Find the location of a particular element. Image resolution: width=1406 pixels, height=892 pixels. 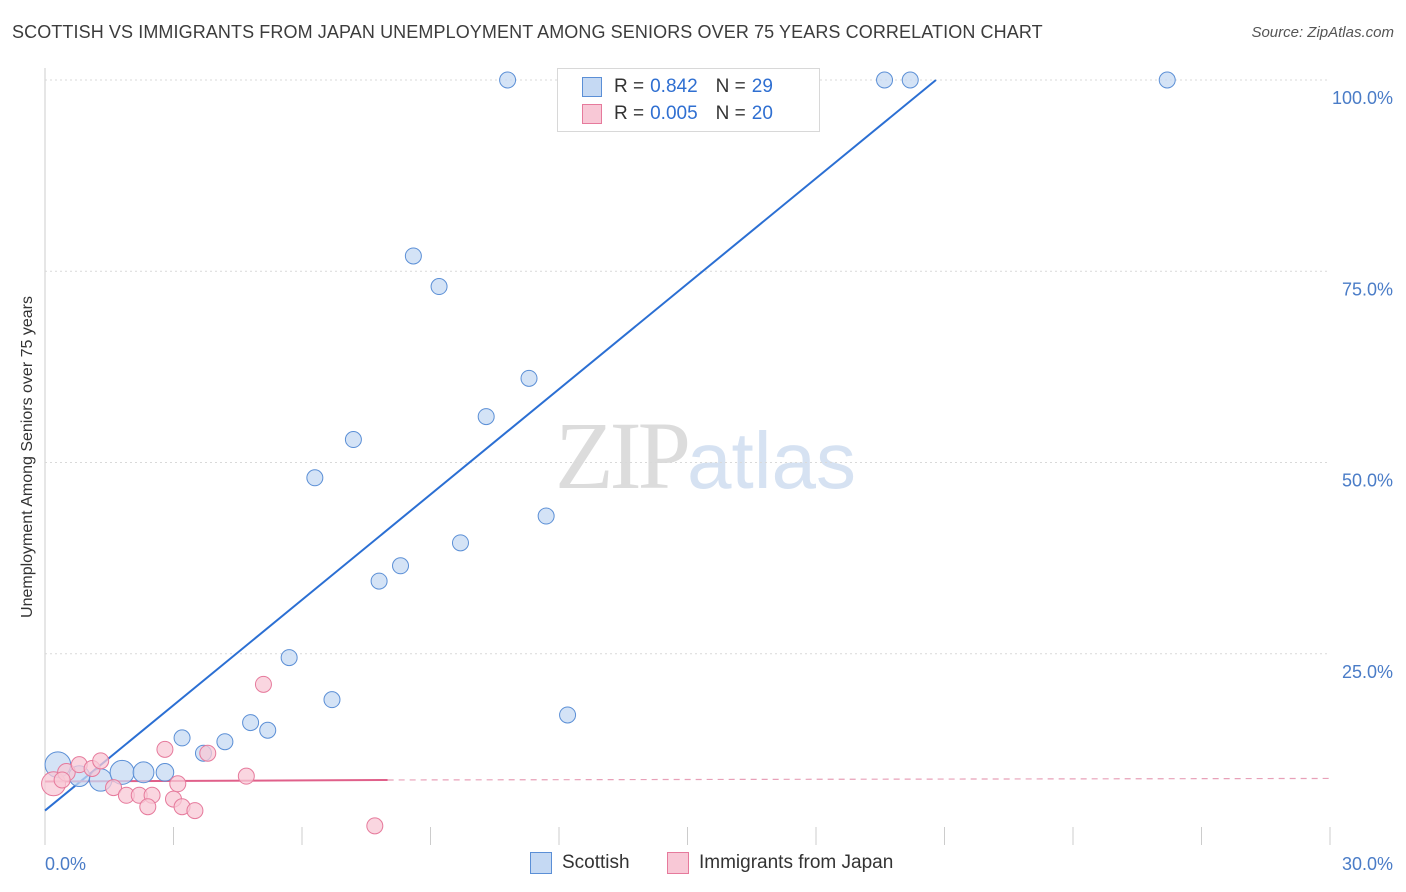

series-label-japan: Immigrants from Japan is located at coordinates (796, 862).